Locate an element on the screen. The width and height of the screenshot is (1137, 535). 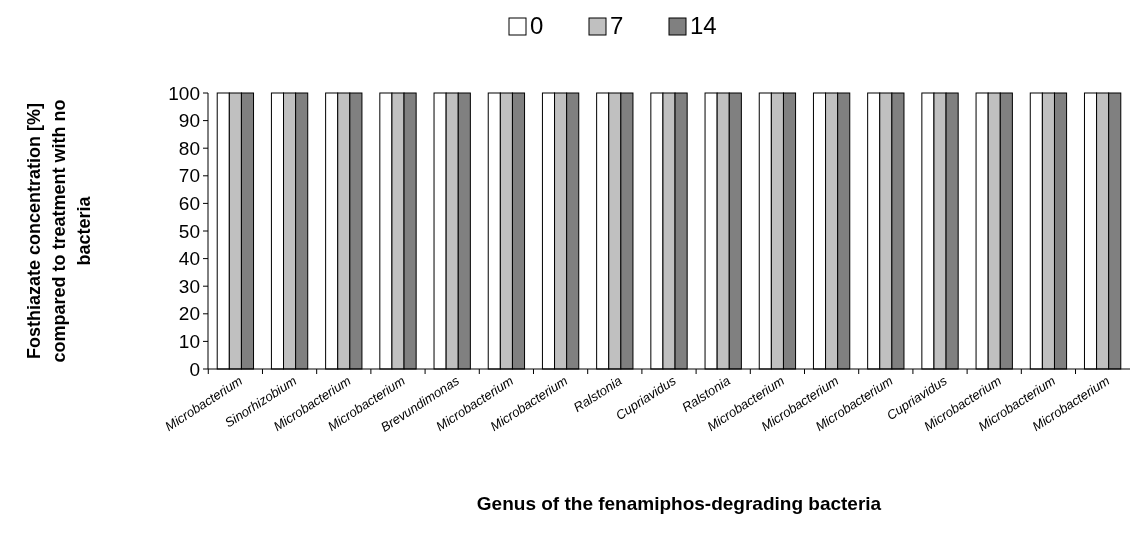
y-tick-label: 10 is located at coordinates (189, 342).